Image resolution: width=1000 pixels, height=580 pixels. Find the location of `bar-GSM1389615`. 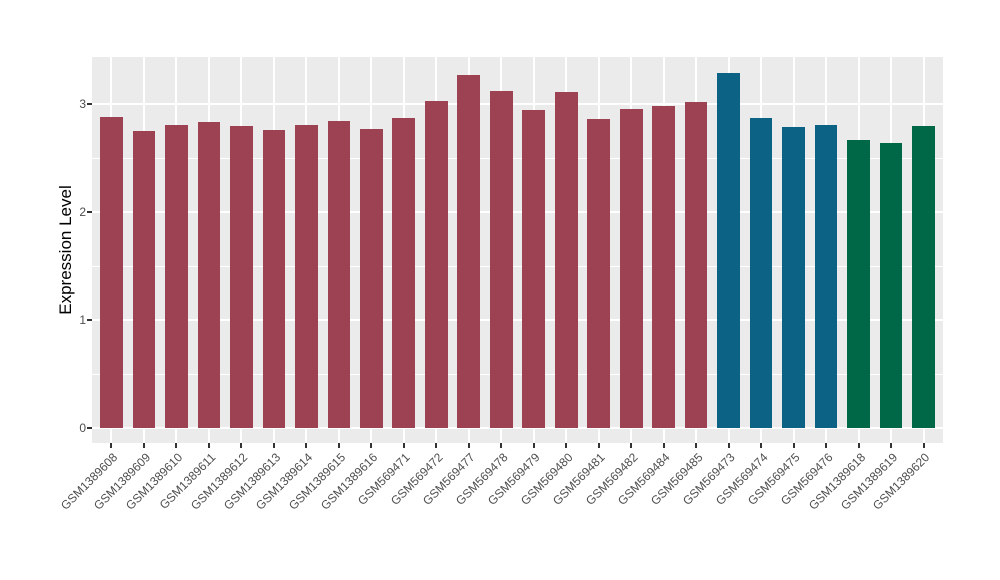

bar-GSM1389615 is located at coordinates (339, 274).